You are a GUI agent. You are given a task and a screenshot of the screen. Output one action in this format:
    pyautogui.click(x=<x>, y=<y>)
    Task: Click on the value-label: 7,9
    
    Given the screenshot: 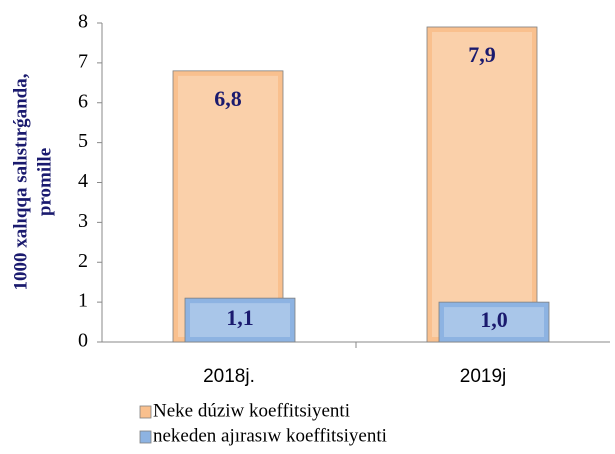 What is the action you would take?
    pyautogui.click(x=482, y=54)
    